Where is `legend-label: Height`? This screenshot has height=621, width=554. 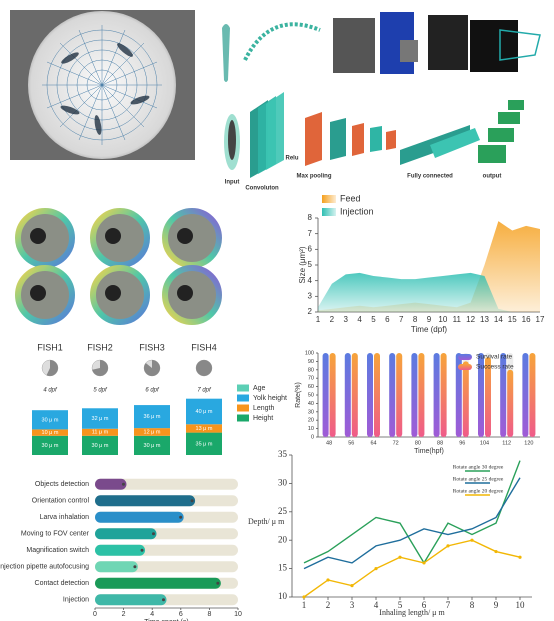 legend-label: Height is located at coordinates (263, 418).